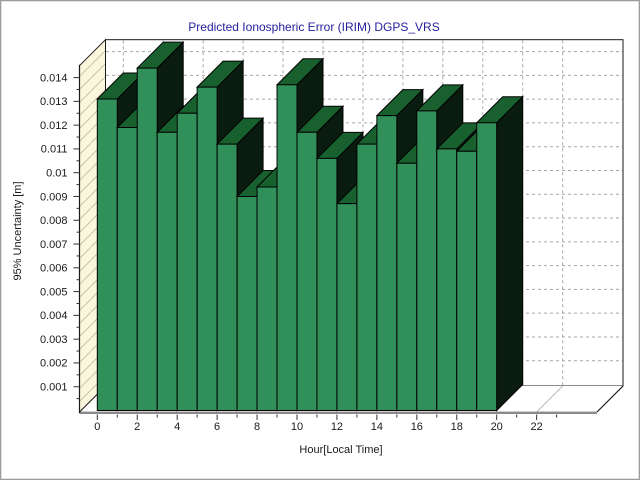 Image resolution: width=640 pixels, height=480 pixels. What do you see at coordinates (54, 364) in the screenshot?
I see `y-tick-label: 0.002` at bounding box center [54, 364].